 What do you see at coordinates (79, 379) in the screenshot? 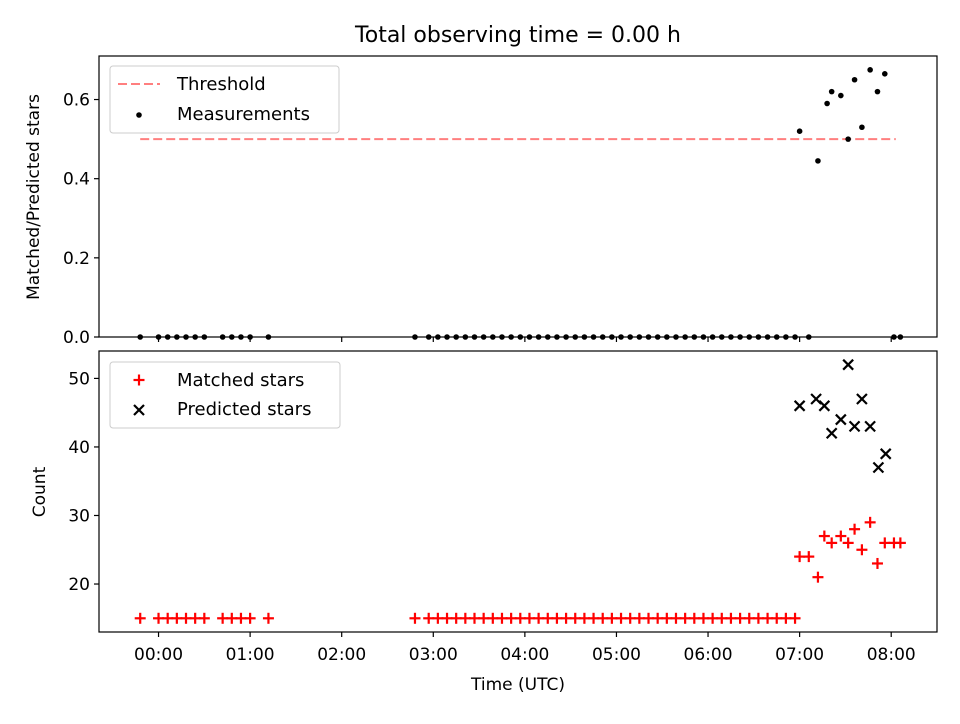
I see `count-y-tick-label: 50` at bounding box center [79, 379].